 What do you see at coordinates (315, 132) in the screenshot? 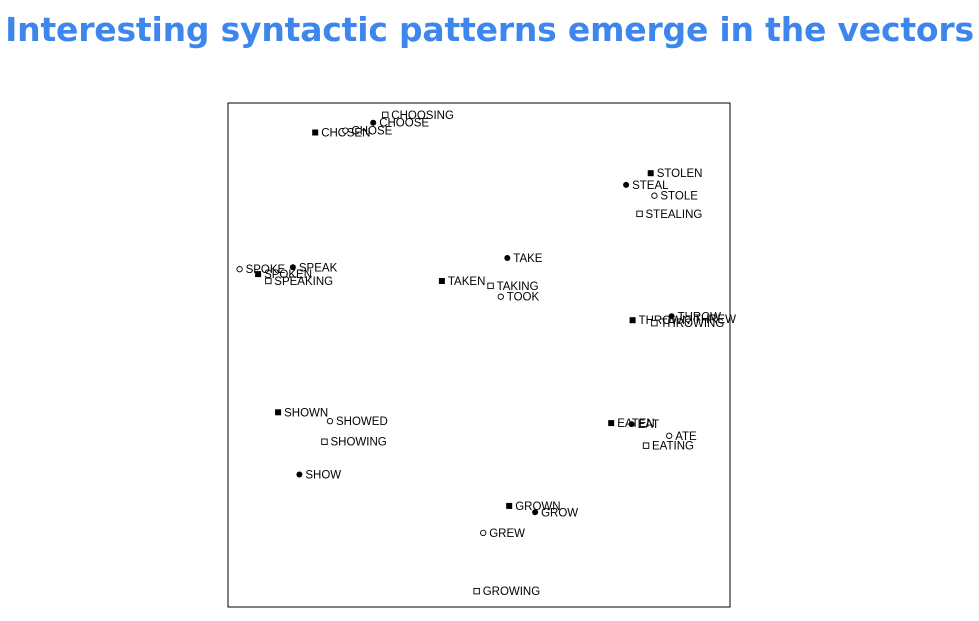
I see `point-marker-chosen` at bounding box center [315, 132].